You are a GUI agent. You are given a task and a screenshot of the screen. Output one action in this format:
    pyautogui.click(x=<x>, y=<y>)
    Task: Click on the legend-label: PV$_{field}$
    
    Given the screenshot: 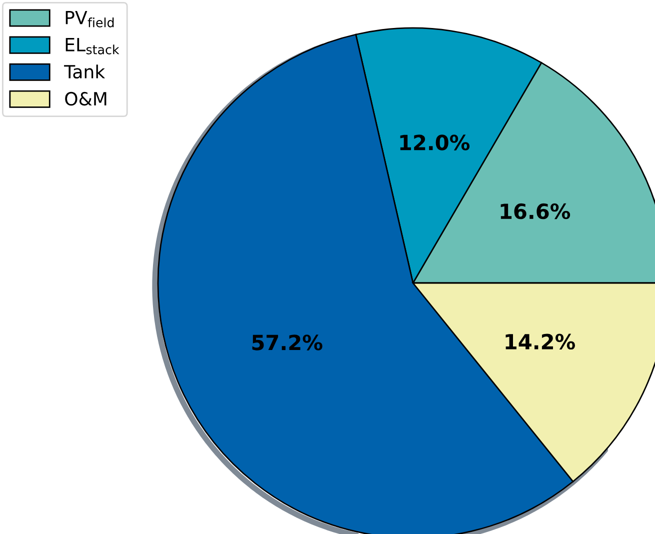 What is the action you would take?
    pyautogui.click(x=90, y=19)
    